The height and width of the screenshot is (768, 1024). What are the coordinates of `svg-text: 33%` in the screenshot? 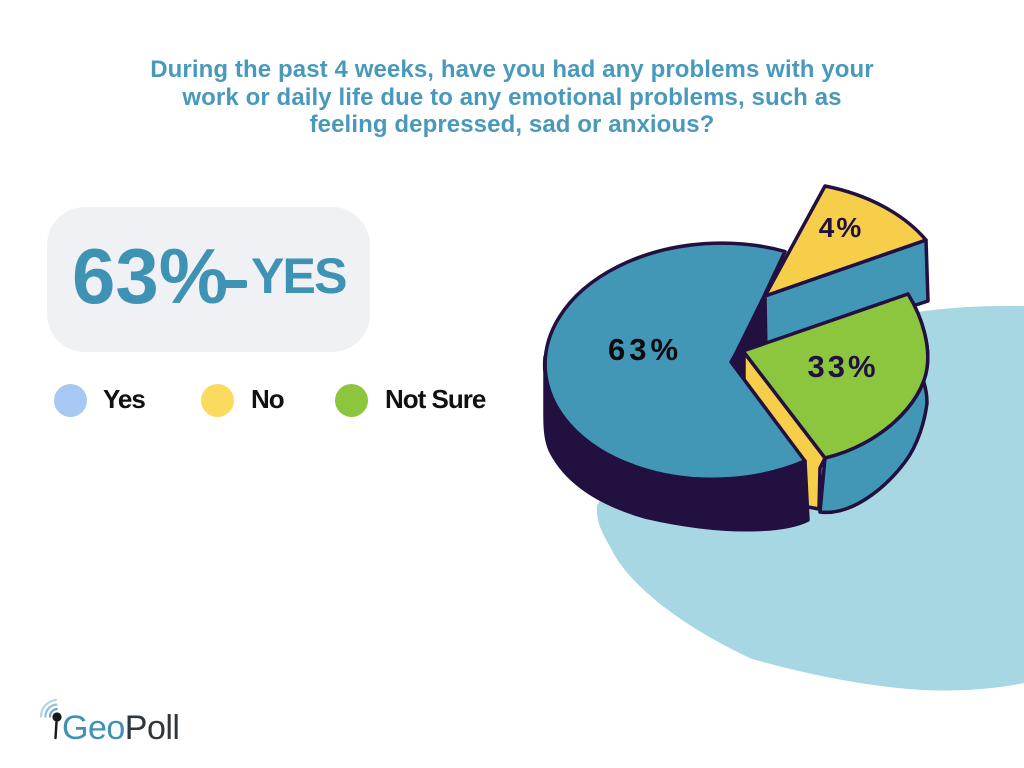 It's located at (842, 366).